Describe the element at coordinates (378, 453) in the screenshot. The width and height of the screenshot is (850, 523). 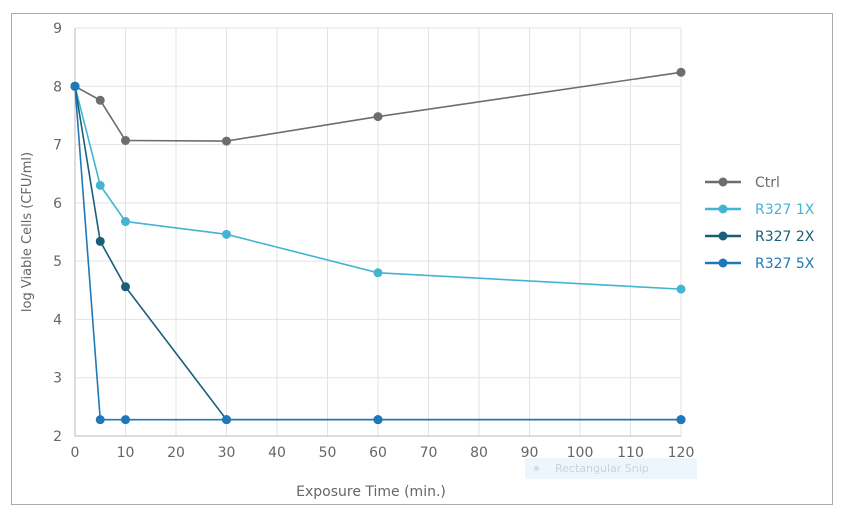
I see `x-tick-label: 60` at that location.